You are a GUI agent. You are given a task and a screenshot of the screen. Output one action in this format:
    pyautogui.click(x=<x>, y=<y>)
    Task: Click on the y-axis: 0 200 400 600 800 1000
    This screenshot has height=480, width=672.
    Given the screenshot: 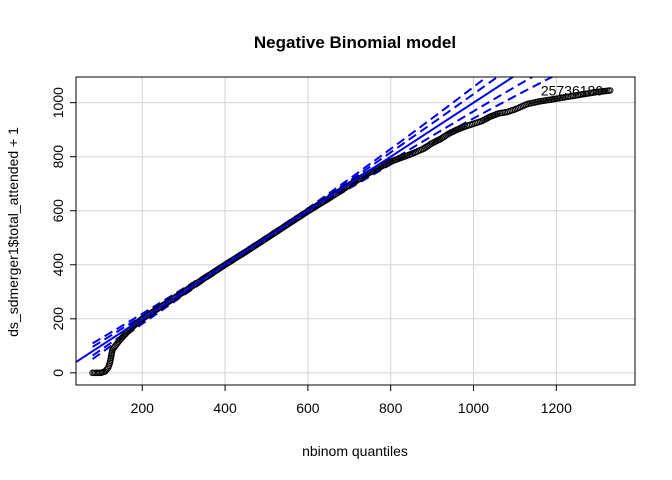 What is the action you would take?
    pyautogui.click(x=63, y=232)
    